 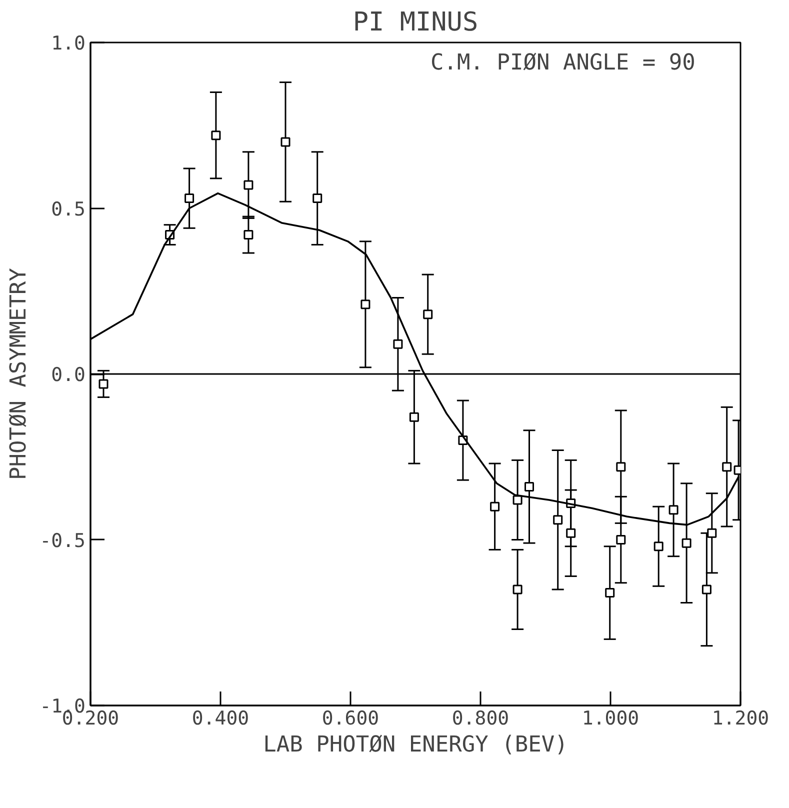 What do you see at coordinates (68, 375) in the screenshot?
I see `y-tick-label: 0.0` at bounding box center [68, 375].